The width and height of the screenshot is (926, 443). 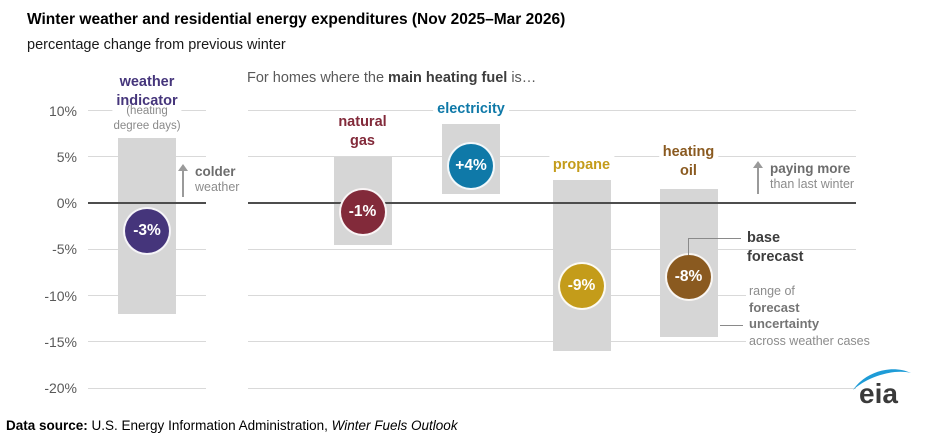 I want to click on series-sublabel-line: (heating, so click(x=147, y=111).